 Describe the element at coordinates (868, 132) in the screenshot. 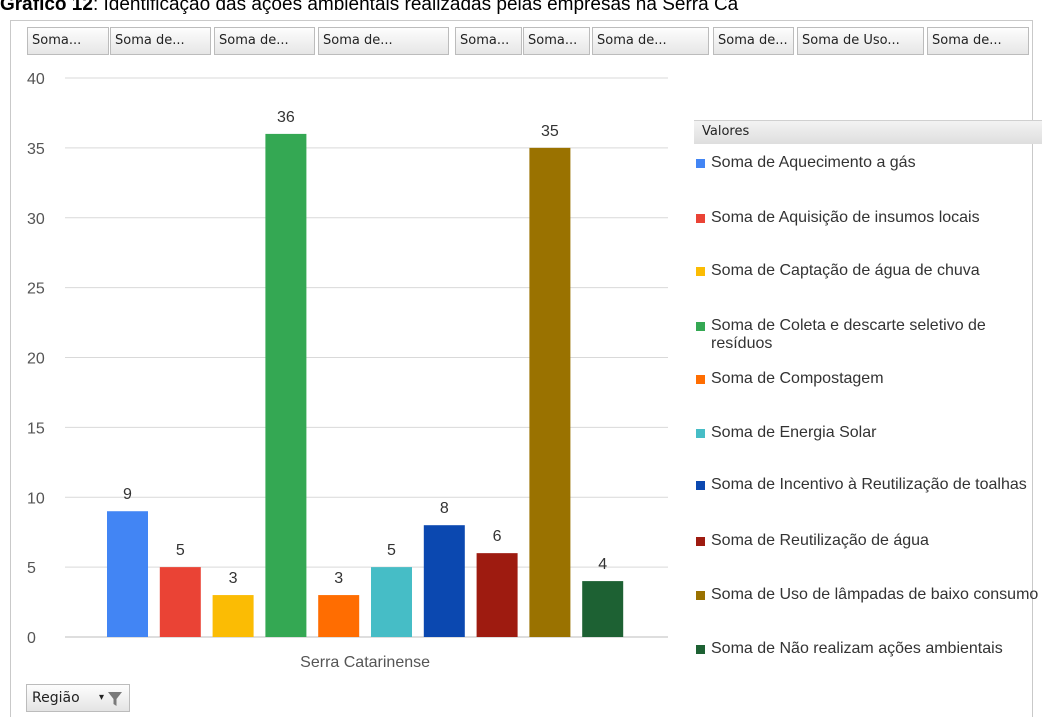

I see `legend-header: Valores` at that location.